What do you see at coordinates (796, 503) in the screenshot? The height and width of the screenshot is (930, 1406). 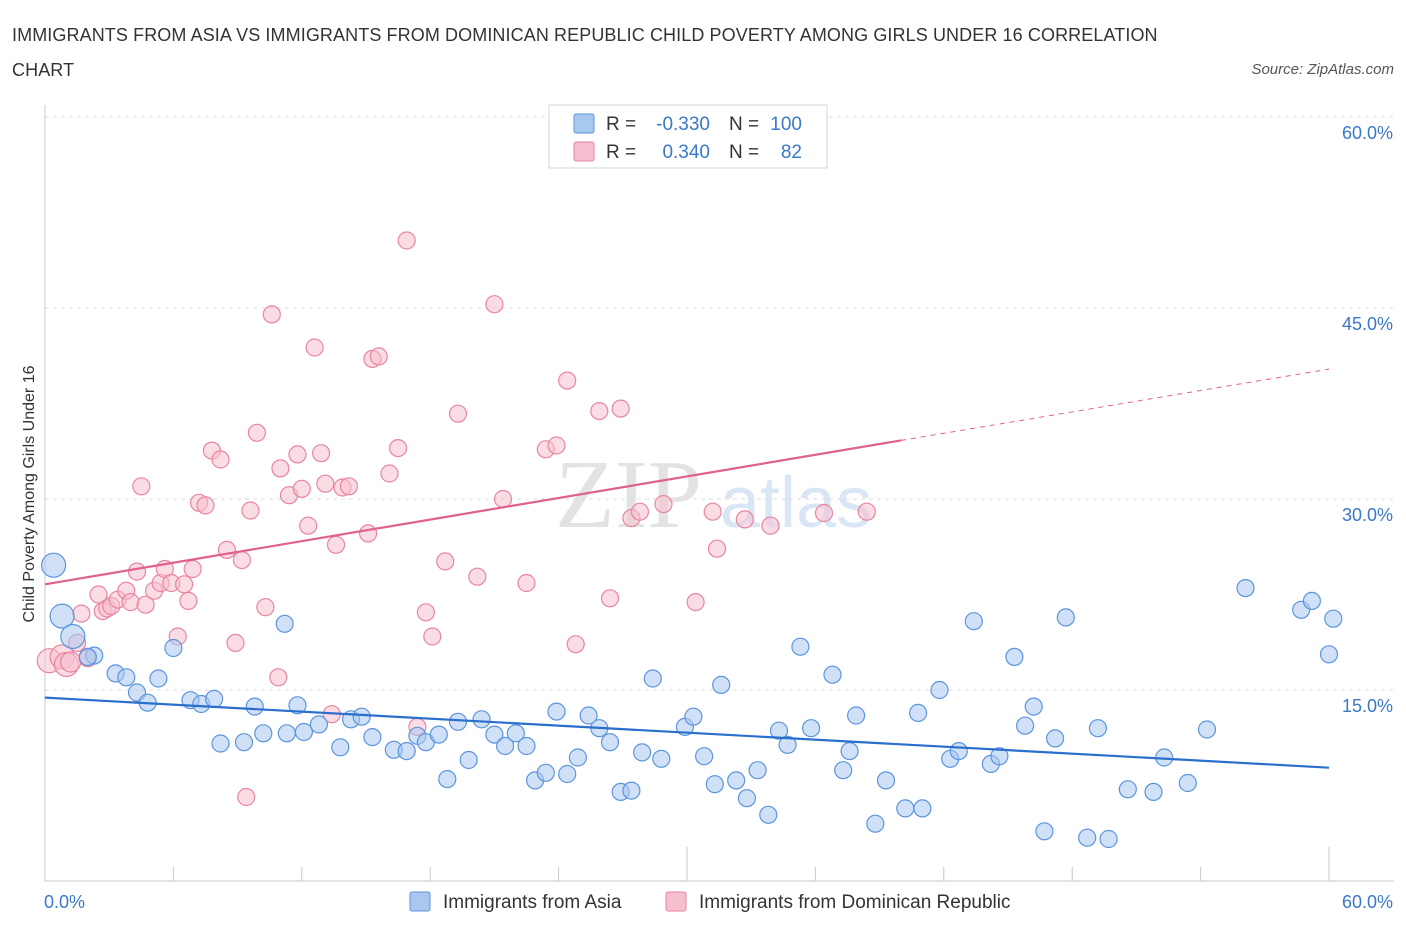 I see `watermark-atlas: atlas` at bounding box center [796, 503].